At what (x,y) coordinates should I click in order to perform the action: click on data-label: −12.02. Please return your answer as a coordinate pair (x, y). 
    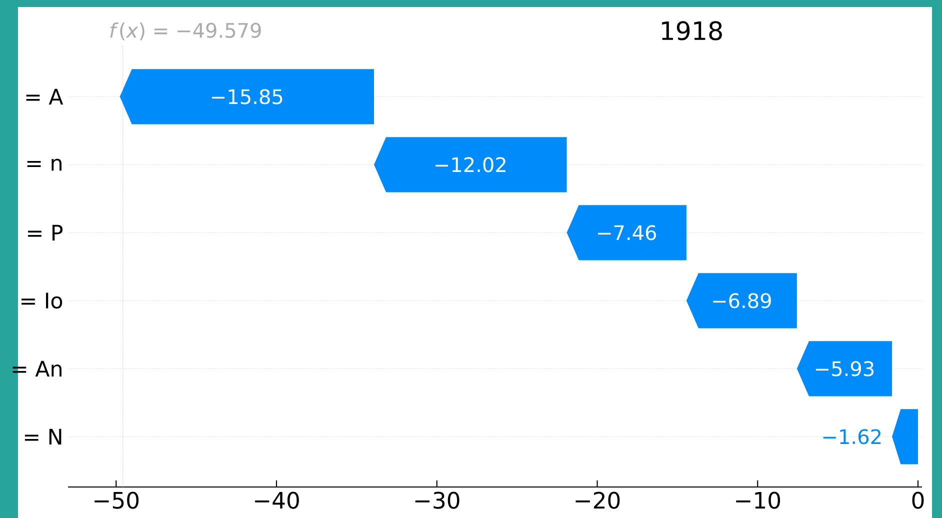
    Looking at the image, I should click on (470, 164).